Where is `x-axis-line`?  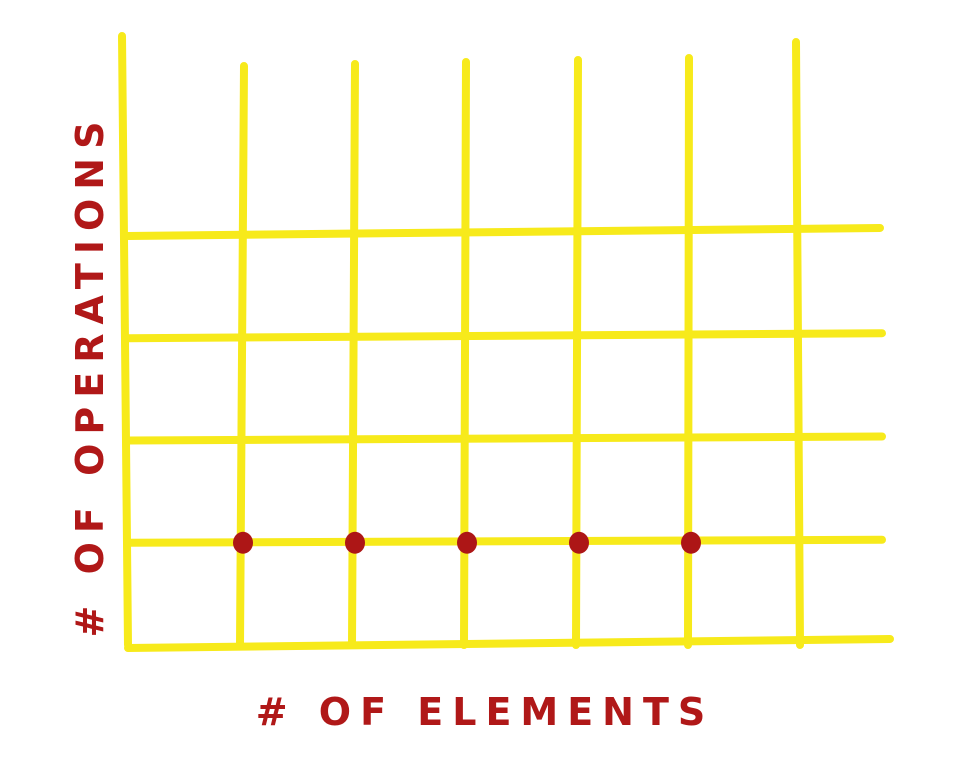 x-axis-line is located at coordinates (509, 643).